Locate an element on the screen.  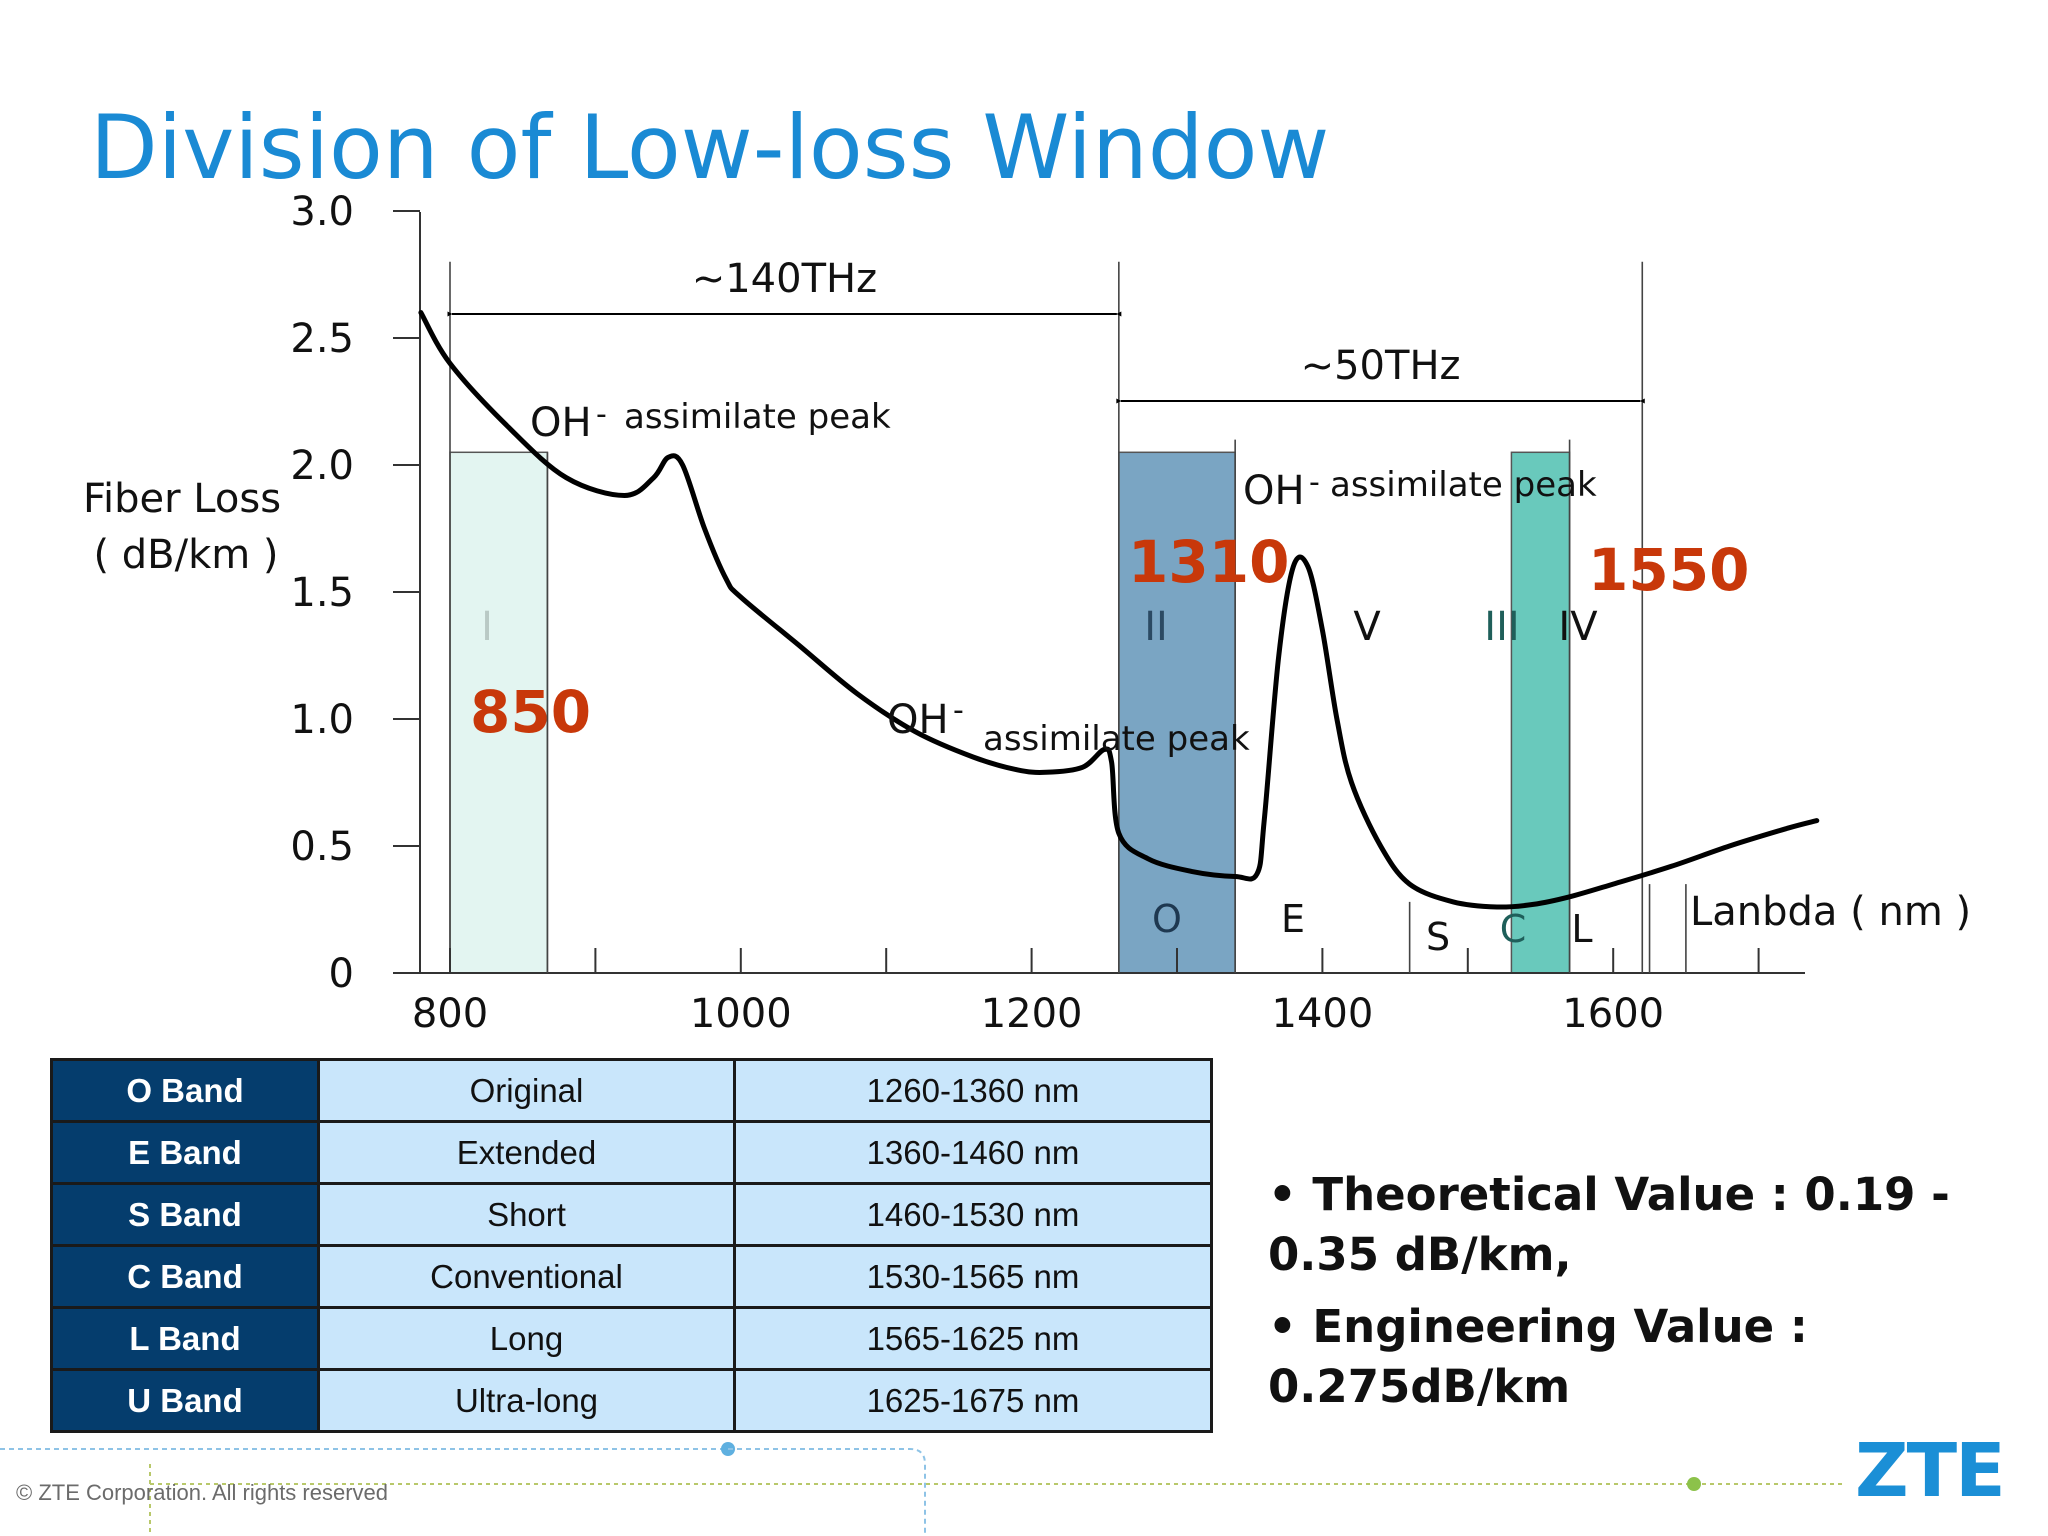
band-row: E Band Extended 1360-1460 nm is located at coordinates (631, 1152).